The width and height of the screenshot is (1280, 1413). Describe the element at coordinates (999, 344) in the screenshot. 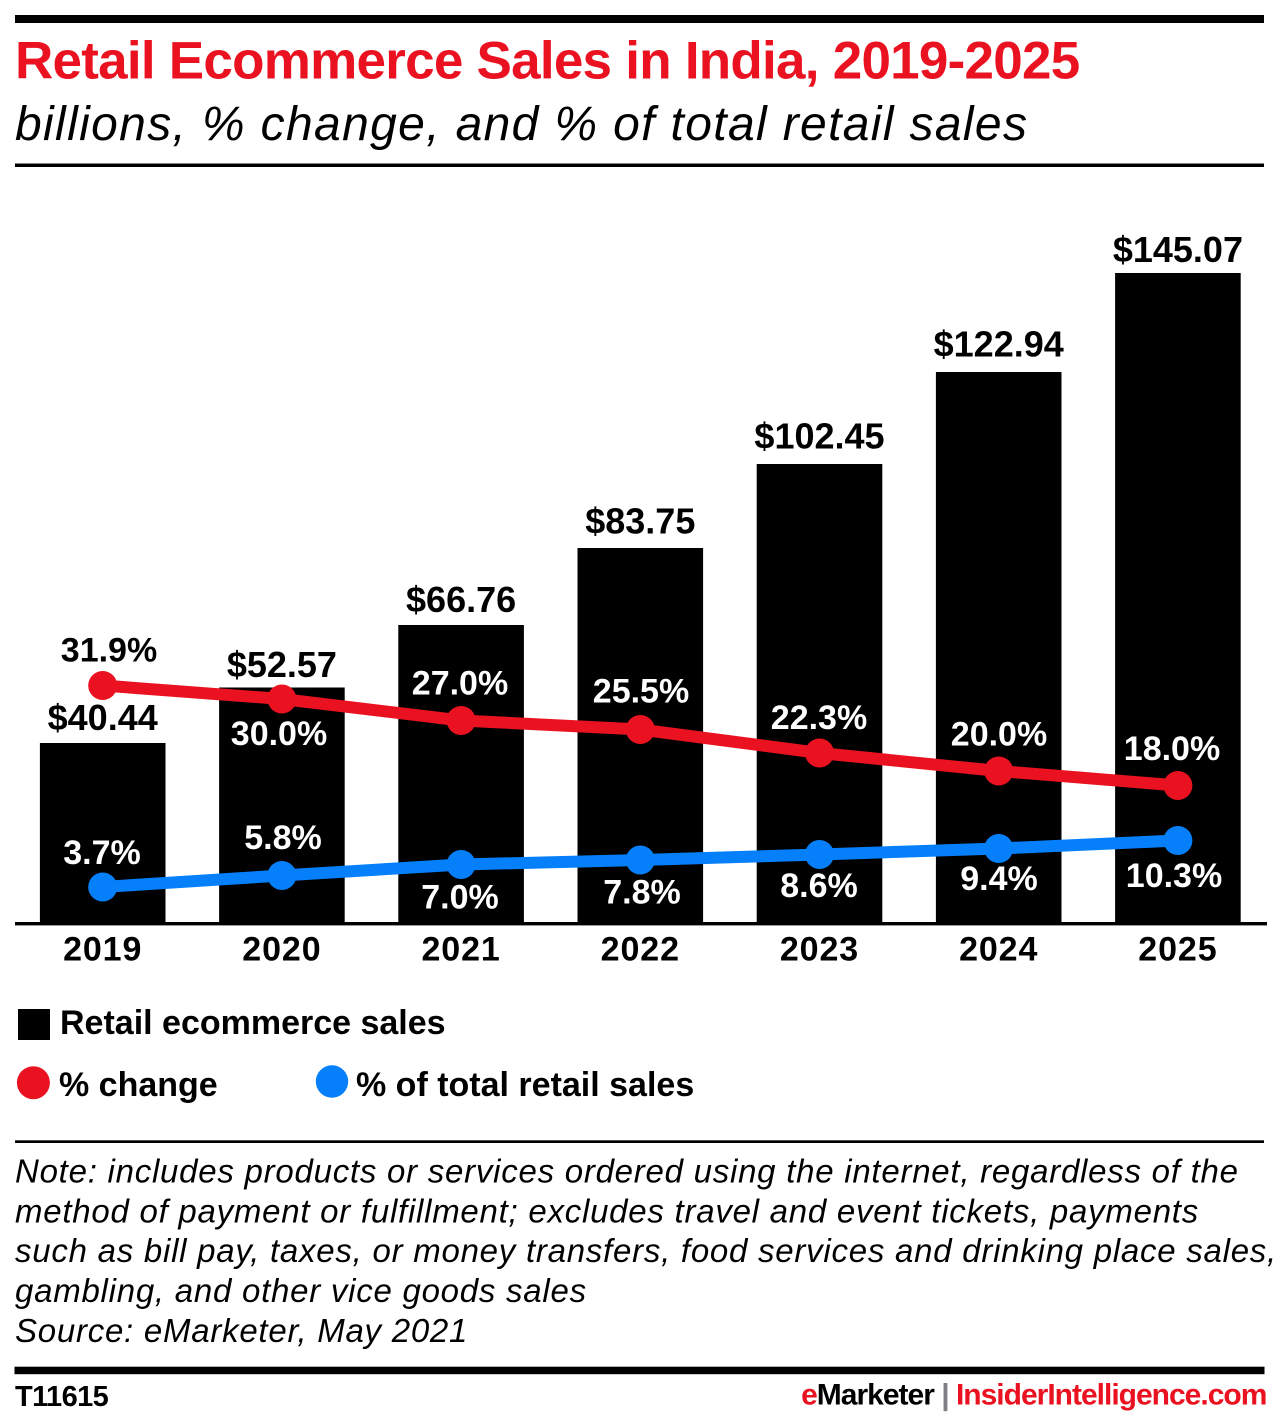

I see `svg-text: $122.94` at that location.